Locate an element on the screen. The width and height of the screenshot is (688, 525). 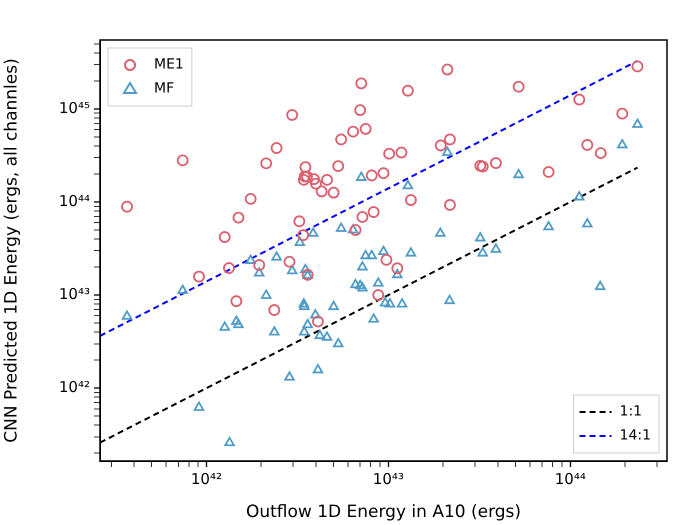
legend-label: MF is located at coordinates (164, 88).